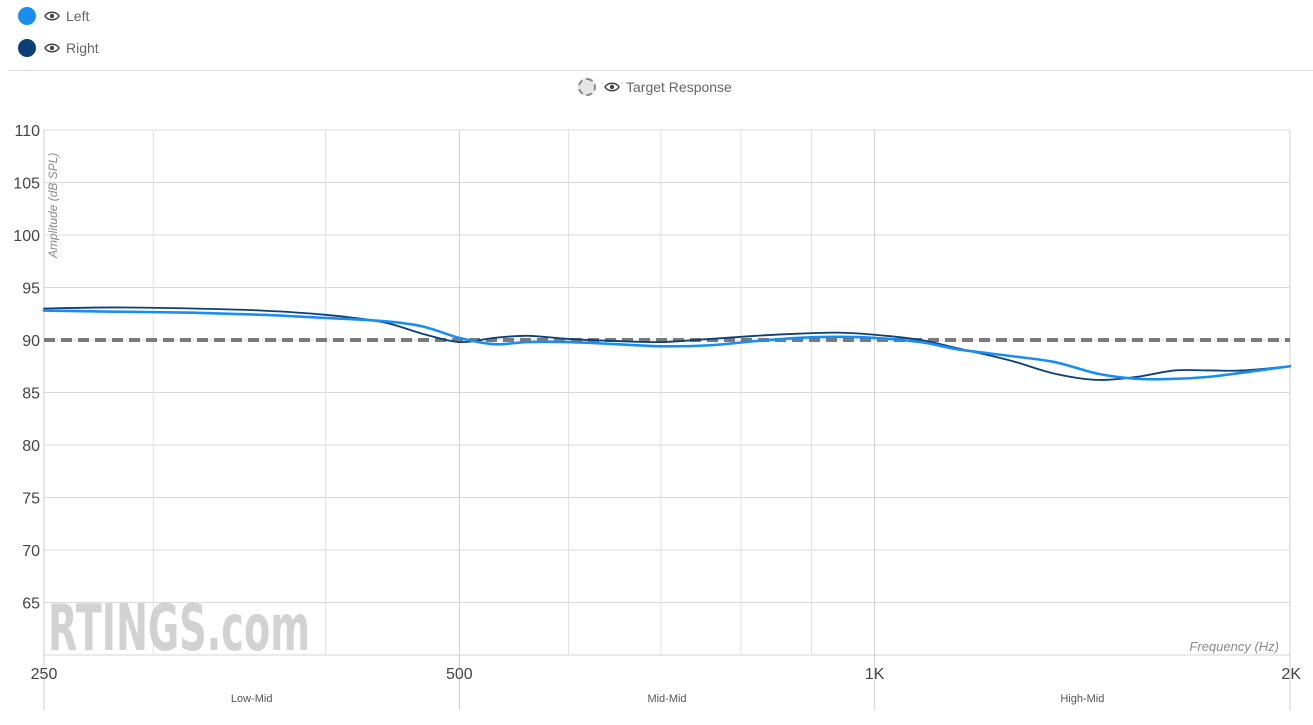 The height and width of the screenshot is (725, 1313). Describe the element at coordinates (660, 70) in the screenshot. I see `legend-divider` at that location.